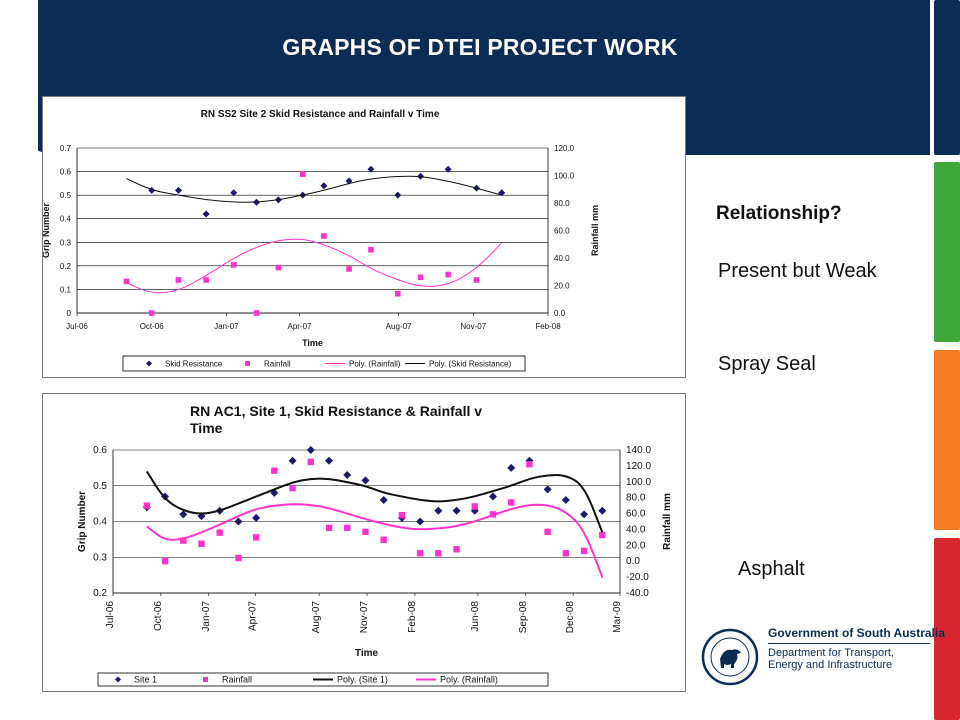 Image resolution: width=960 pixels, height=720 pixels. What do you see at coordinates (100, 593) in the screenshot?
I see `y-tick-label: 0.2` at bounding box center [100, 593].